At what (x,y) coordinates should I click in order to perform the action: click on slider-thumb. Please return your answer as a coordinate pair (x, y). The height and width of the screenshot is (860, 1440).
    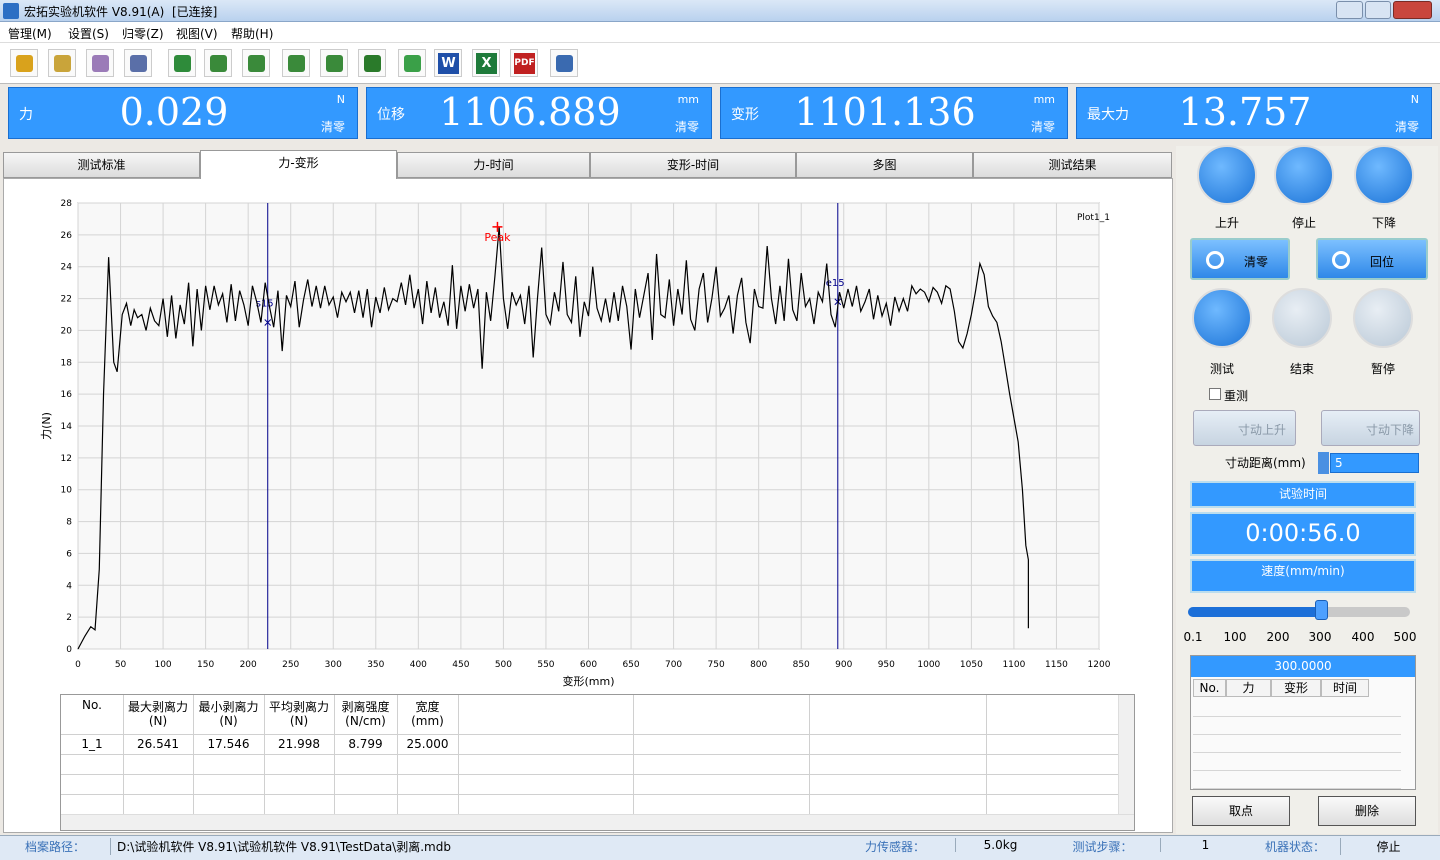
    Looking at the image, I should click on (1321, 610).